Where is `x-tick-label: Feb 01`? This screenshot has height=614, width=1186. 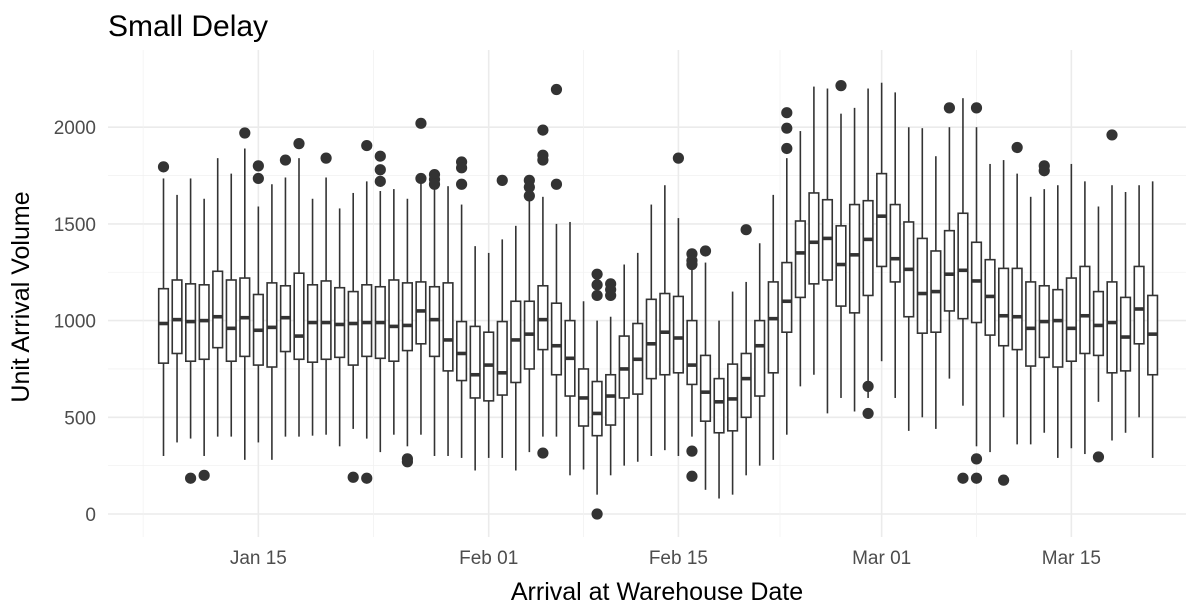 x-tick-label: Feb 01 is located at coordinates (488, 558).